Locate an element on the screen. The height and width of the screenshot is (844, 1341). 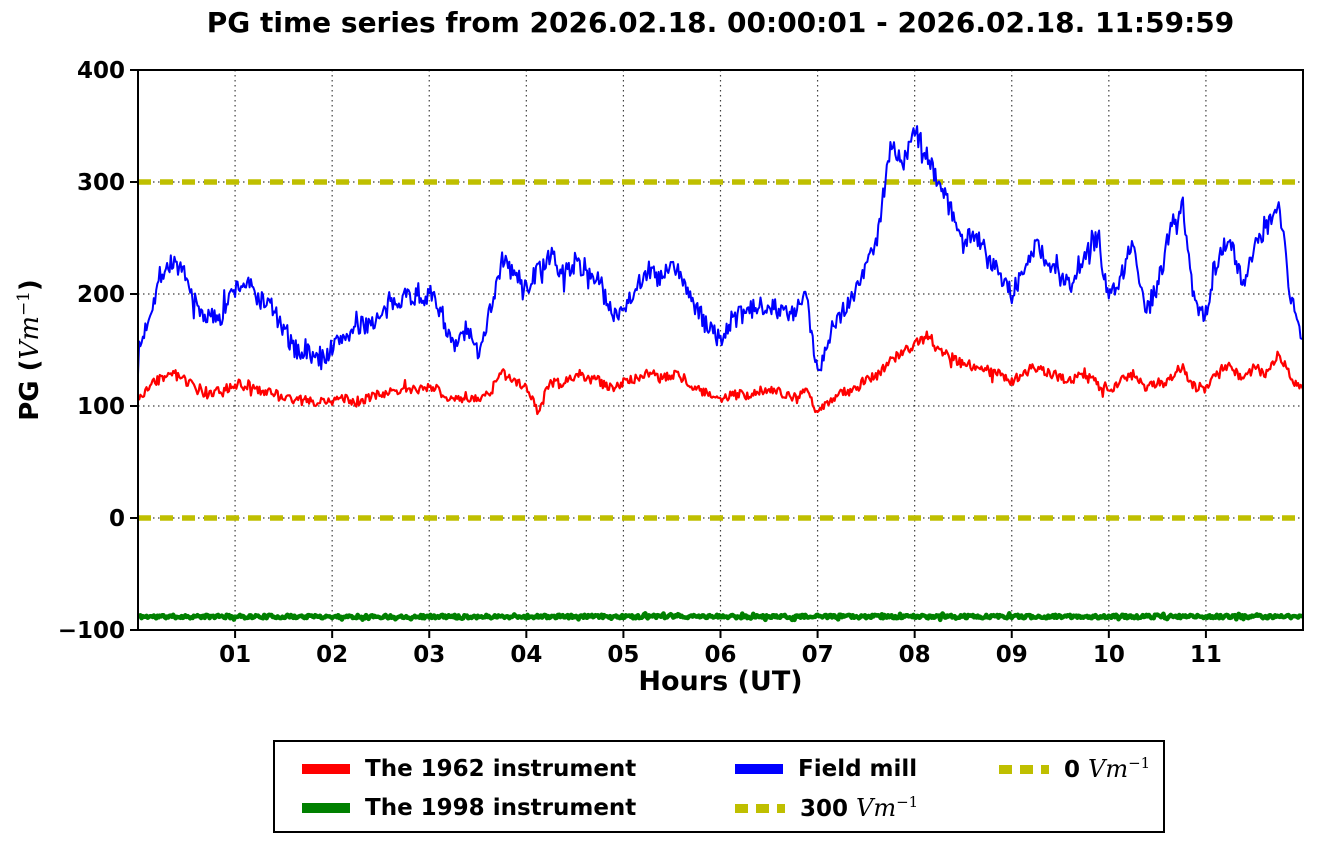
x-tick-label: 02 is located at coordinates (332, 655).